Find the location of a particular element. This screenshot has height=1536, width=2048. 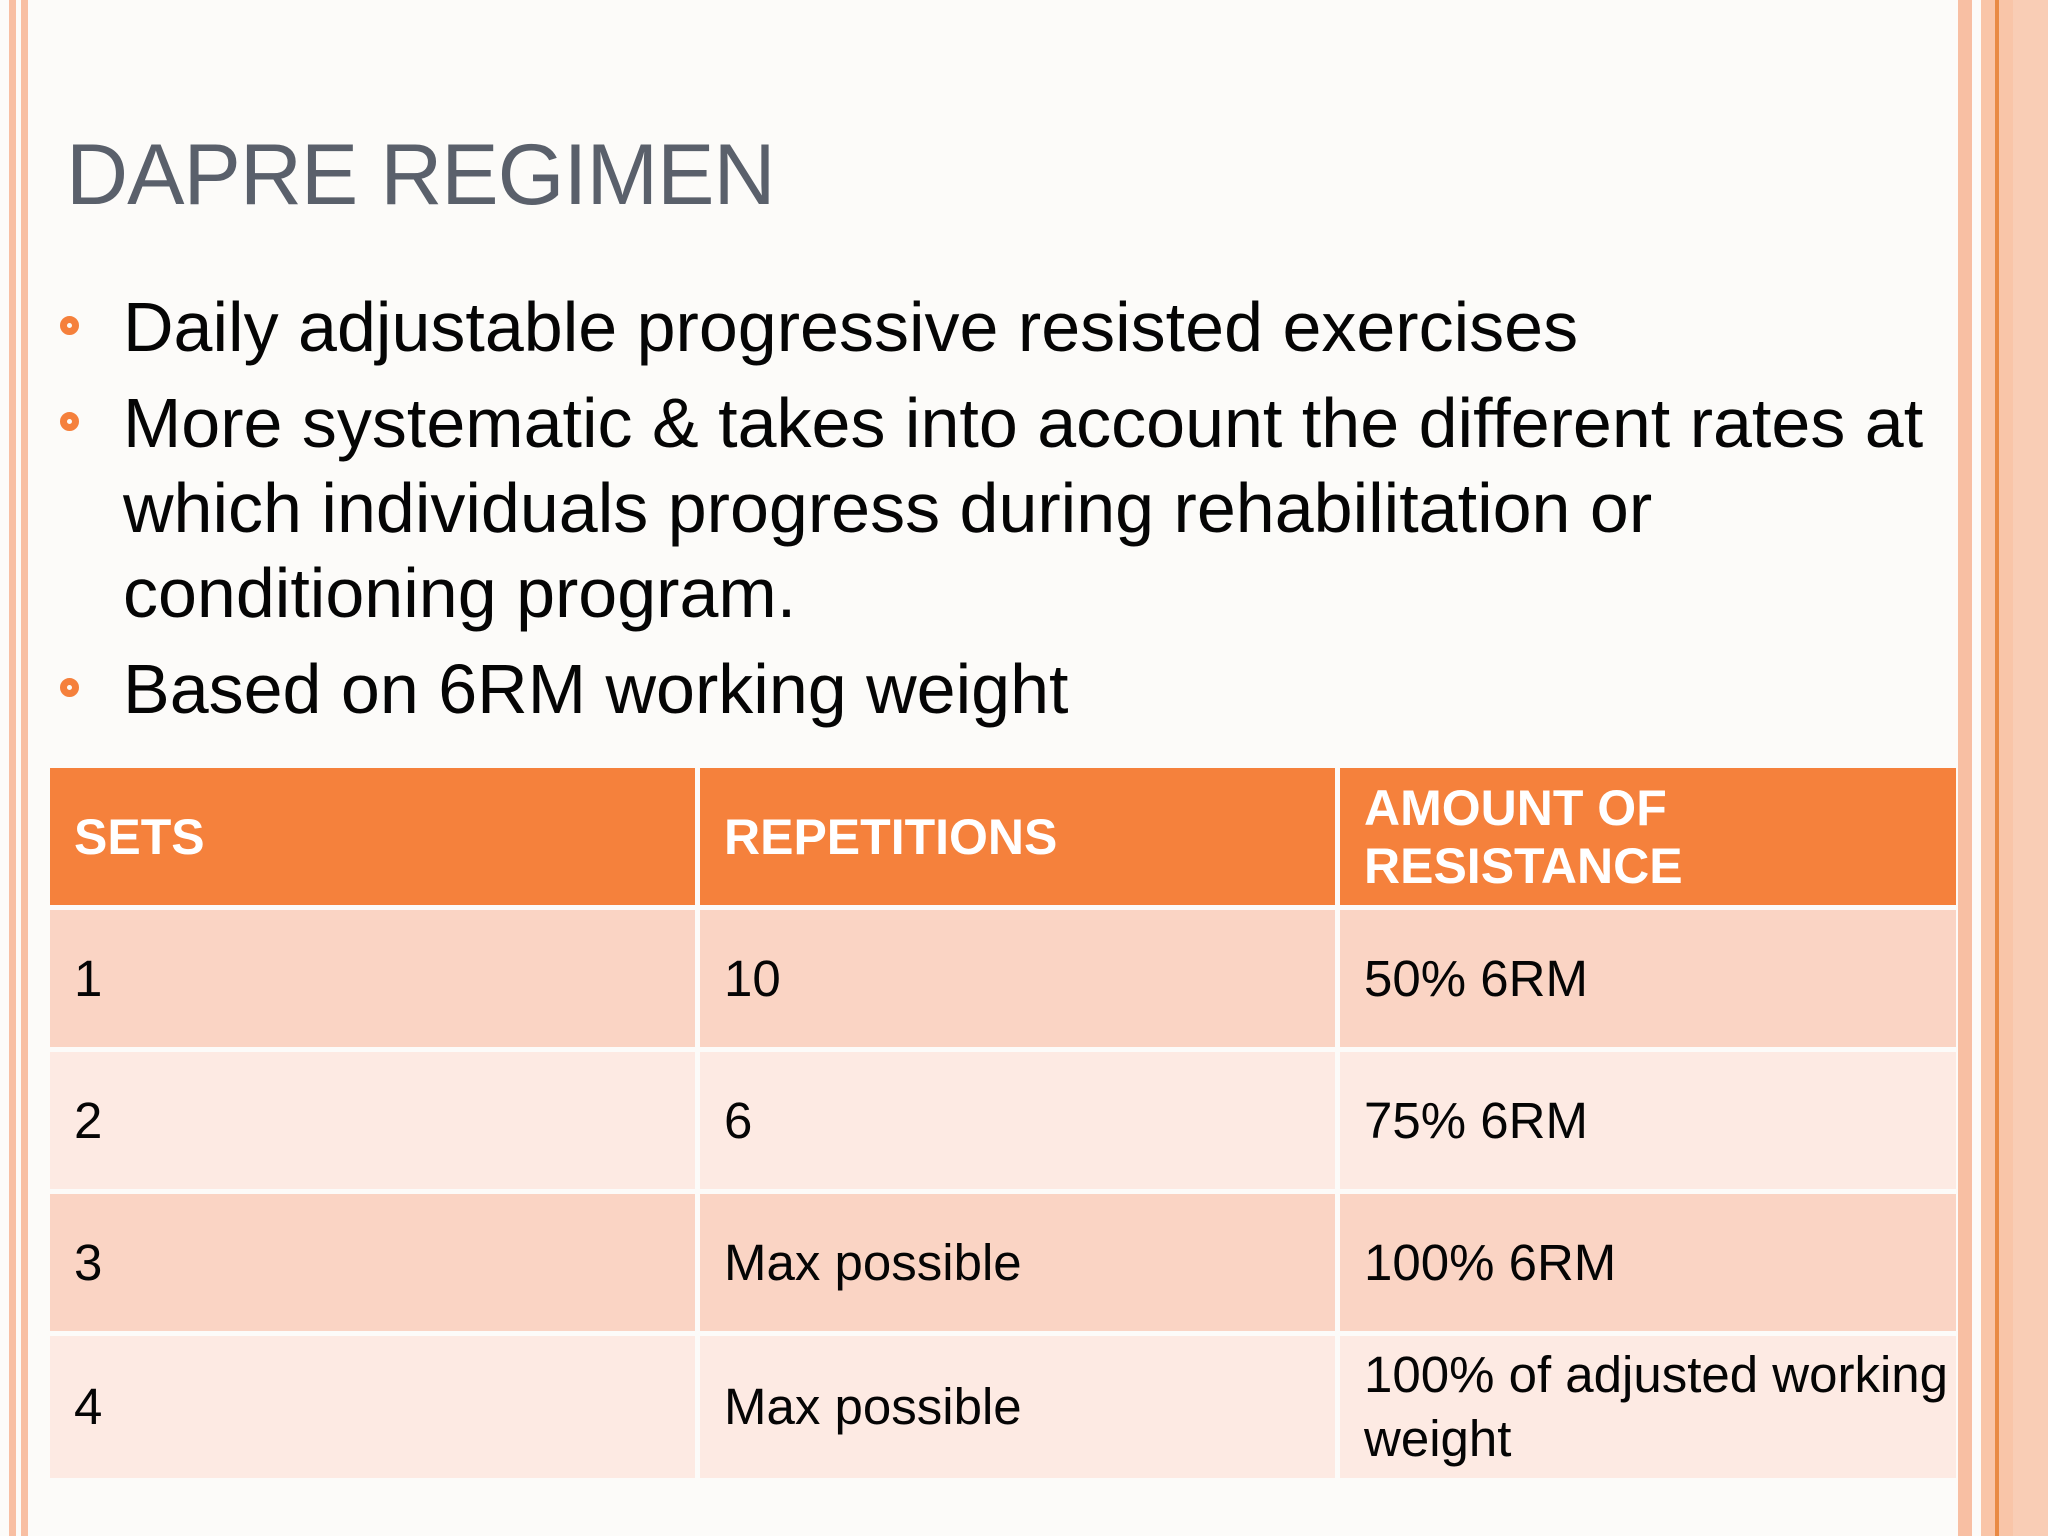

table-cell-r1-reps: 10 is located at coordinates (1017, 978).